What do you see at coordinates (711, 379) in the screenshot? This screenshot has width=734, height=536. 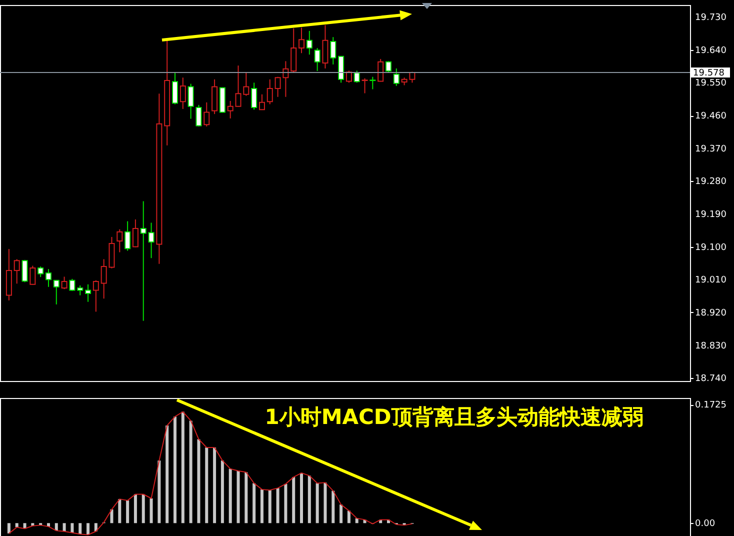 I see `y-tick-label: 18.740` at bounding box center [711, 379].